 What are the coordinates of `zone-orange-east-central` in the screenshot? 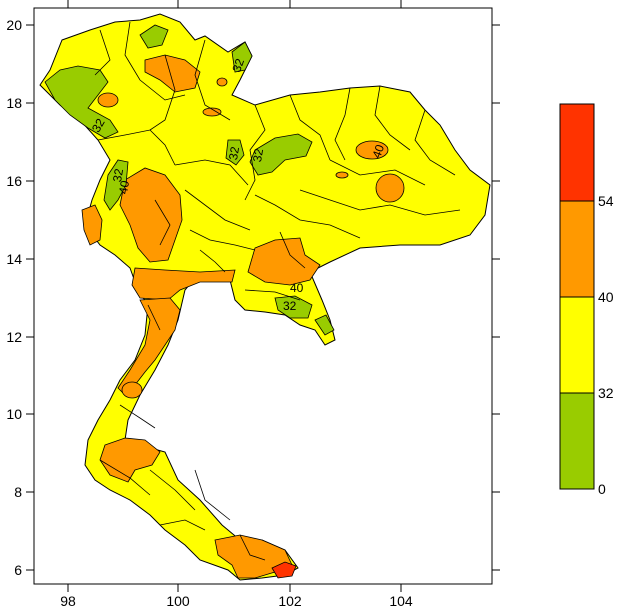 It's located at (284, 261).